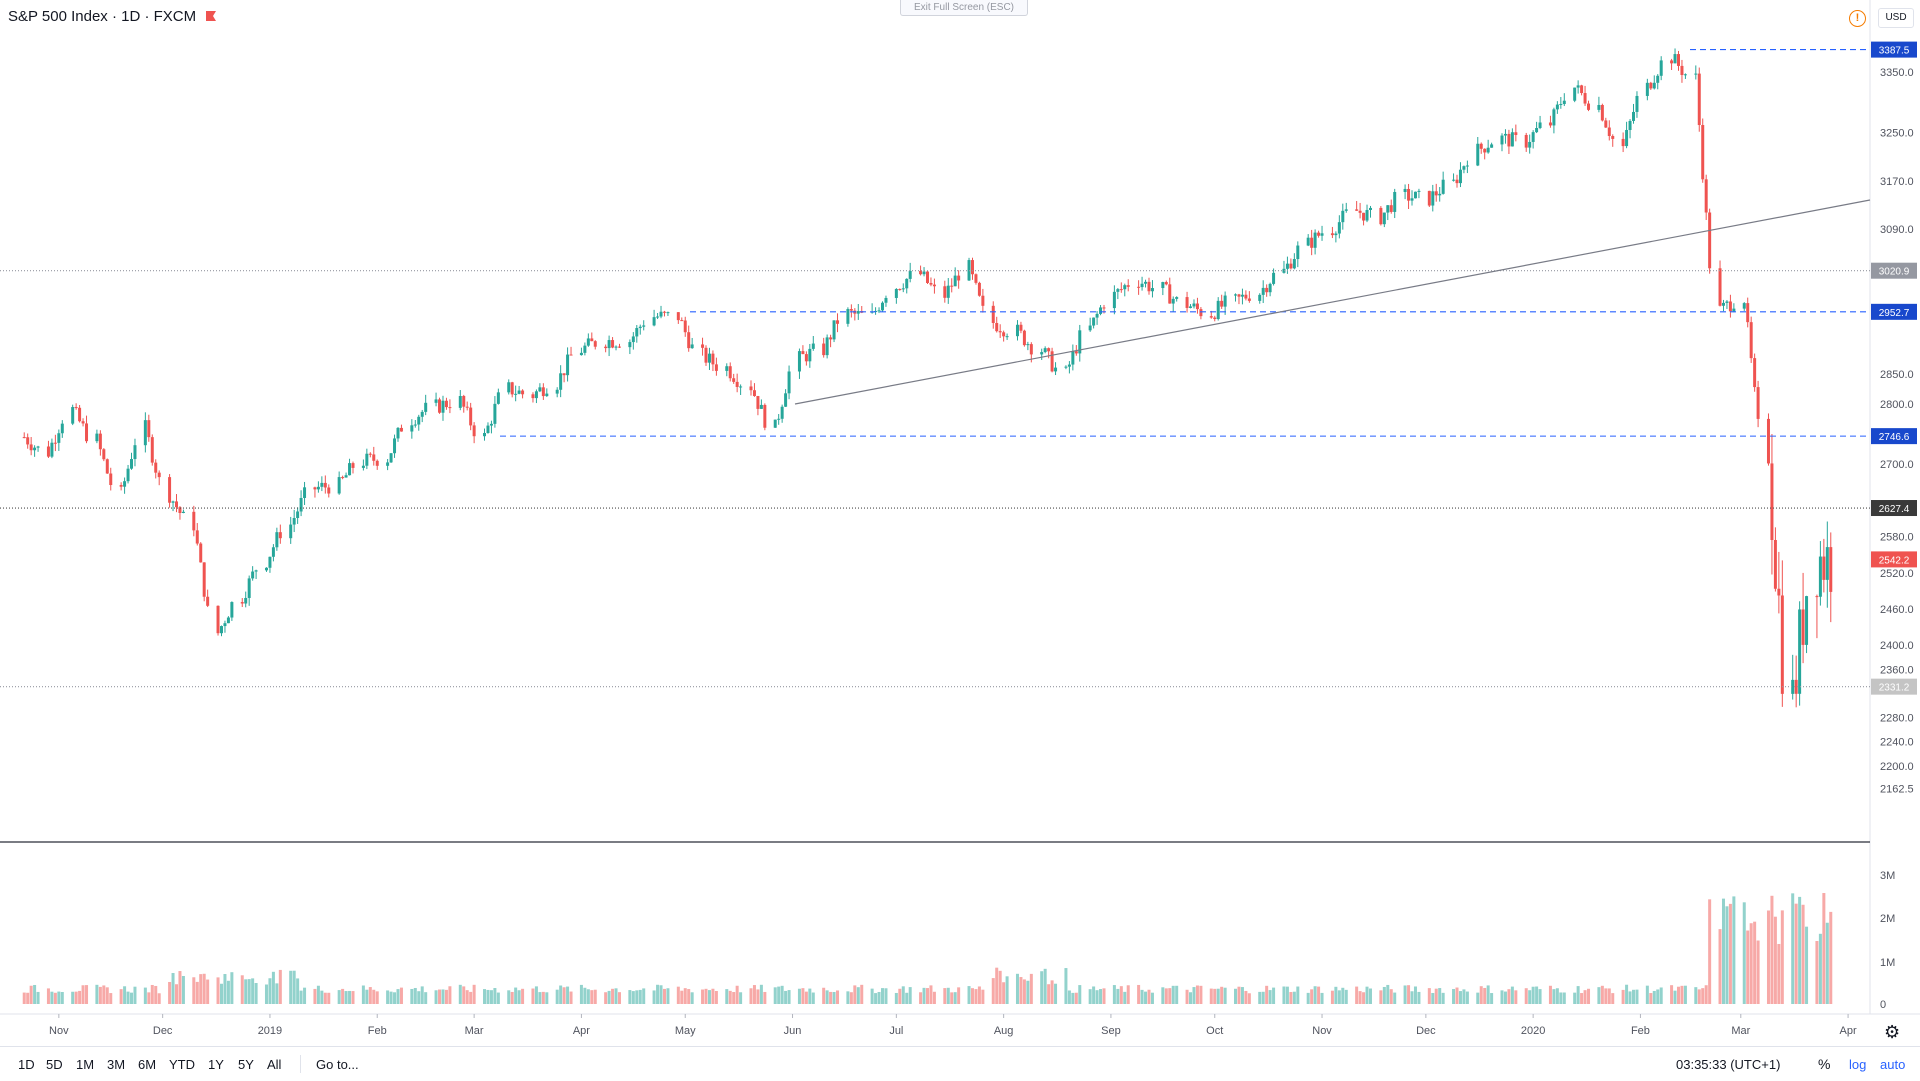 This screenshot has height=1081, width=1920. I want to click on level-price-tag, so click(1894, 436).